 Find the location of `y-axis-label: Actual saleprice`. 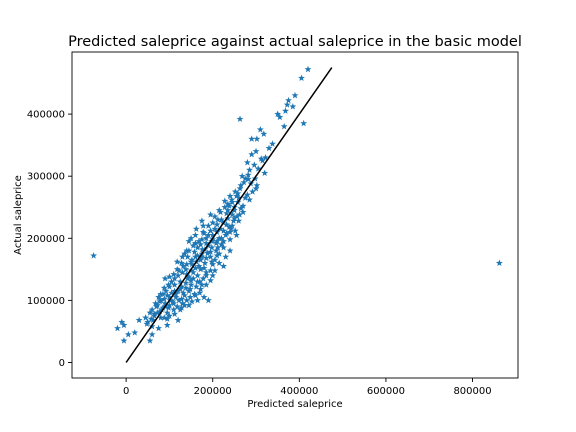

y-axis-label: Actual saleprice is located at coordinates (18, 215).